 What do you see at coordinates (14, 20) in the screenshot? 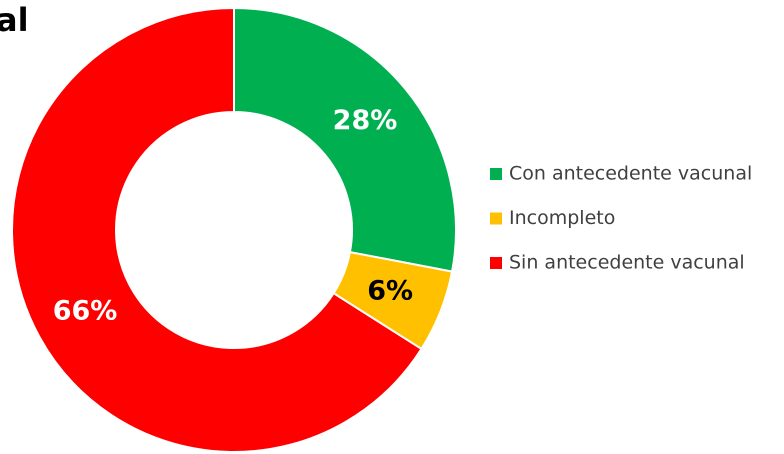
I see `chart-title: al` at bounding box center [14, 20].